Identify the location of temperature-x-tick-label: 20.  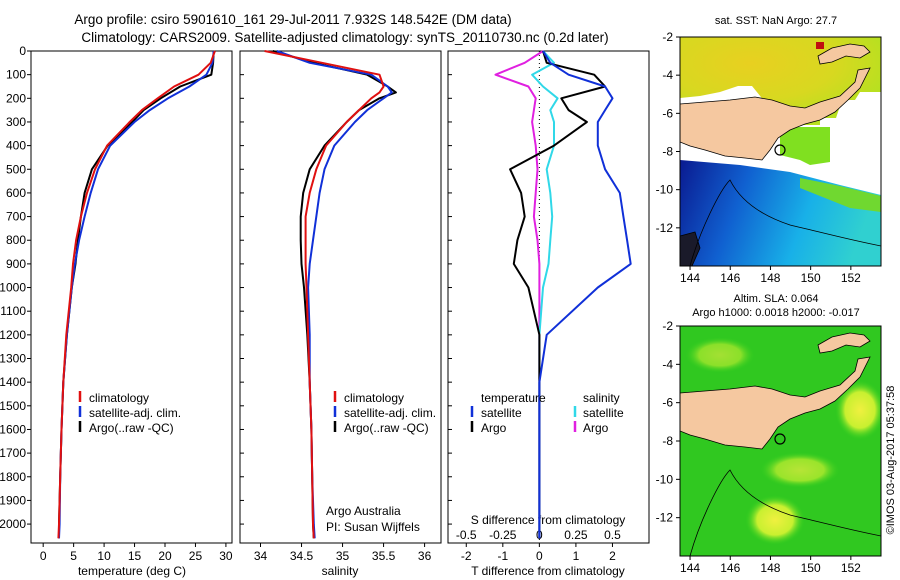
(165, 556).